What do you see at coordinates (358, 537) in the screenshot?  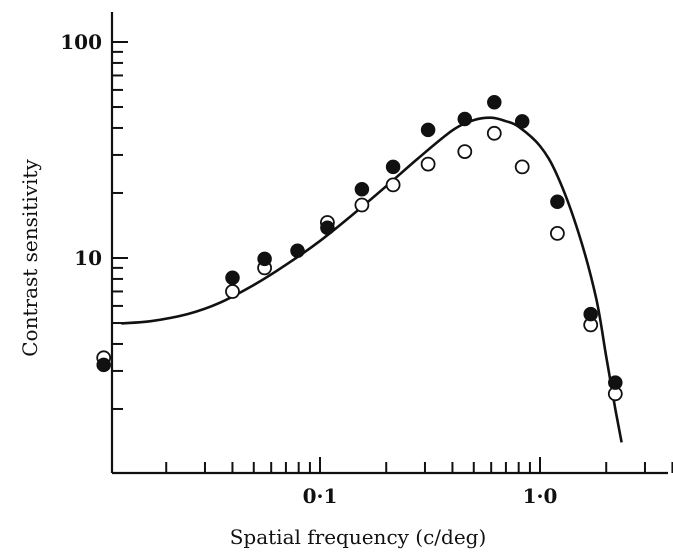 I see `x-axis-label: Spatial frequency (c/deg)` at bounding box center [358, 537].